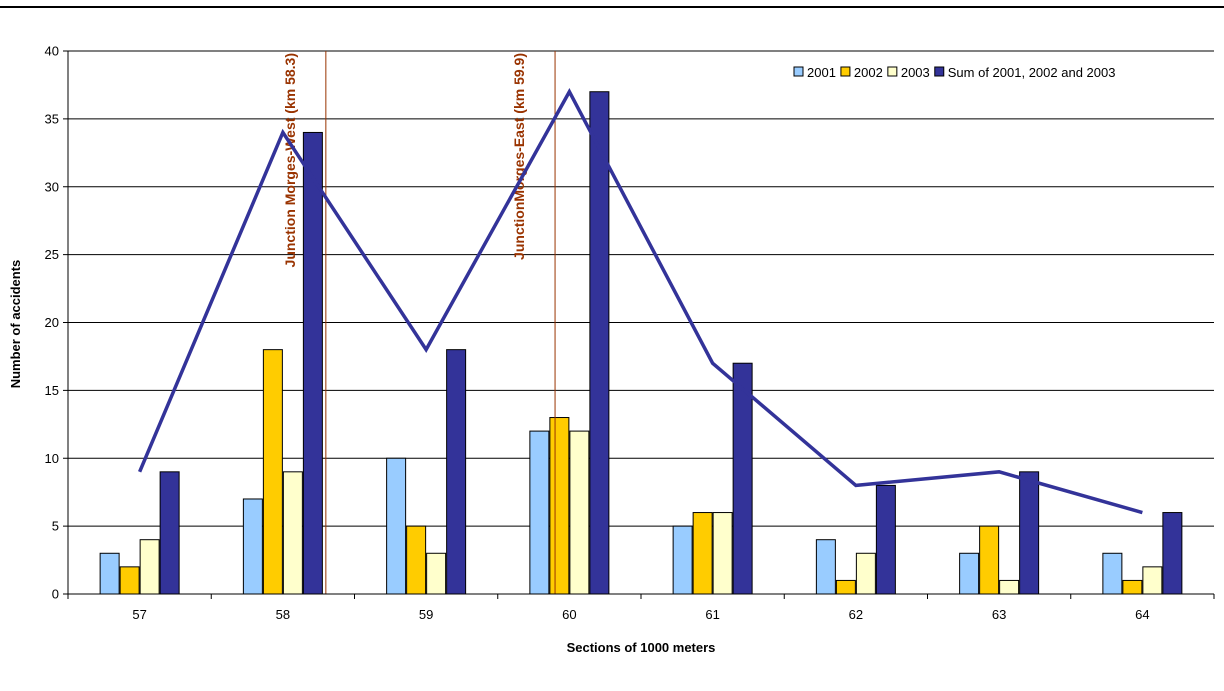 The height and width of the screenshot is (691, 1224). I want to click on top-border-rule, so click(612, 7).